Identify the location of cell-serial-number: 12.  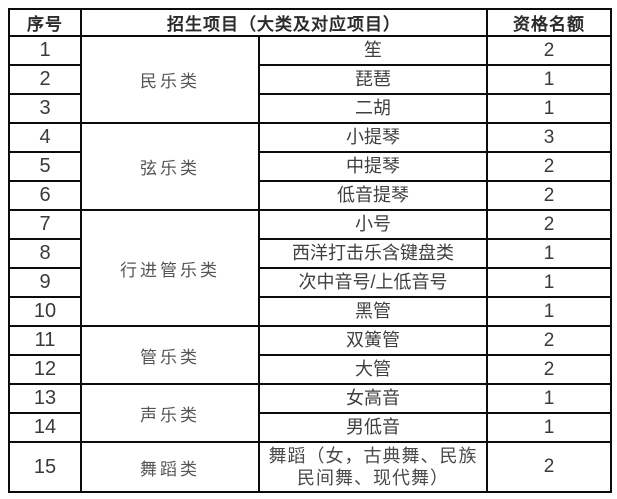
(45, 369).